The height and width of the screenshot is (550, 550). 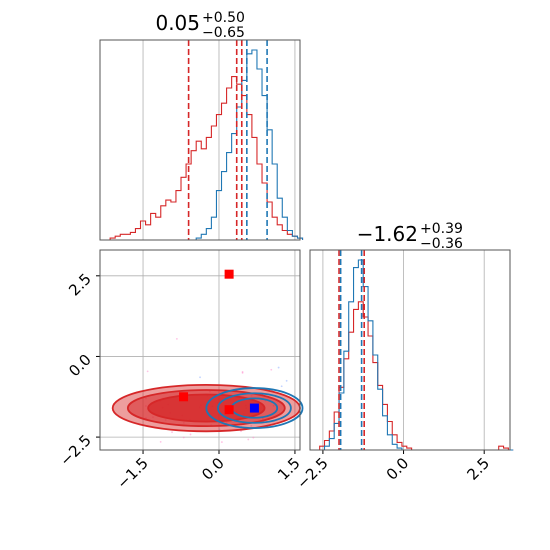 What do you see at coordinates (219, 342) in the screenshot?
I see `bottom-left-markers` at bounding box center [219, 342].